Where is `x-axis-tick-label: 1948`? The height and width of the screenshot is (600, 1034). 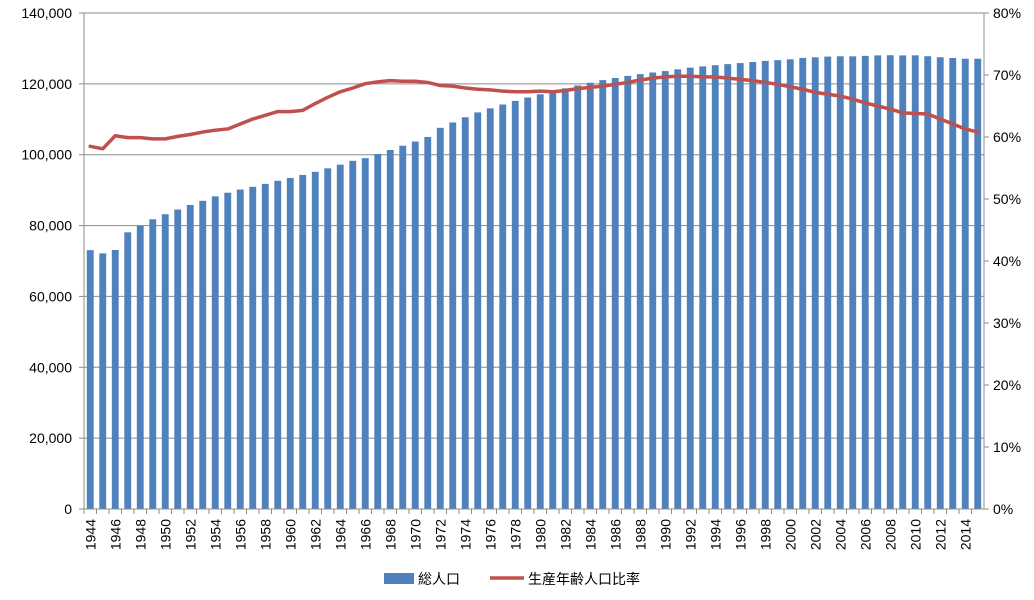
x-axis-tick-label: 1948 is located at coordinates (140, 534).